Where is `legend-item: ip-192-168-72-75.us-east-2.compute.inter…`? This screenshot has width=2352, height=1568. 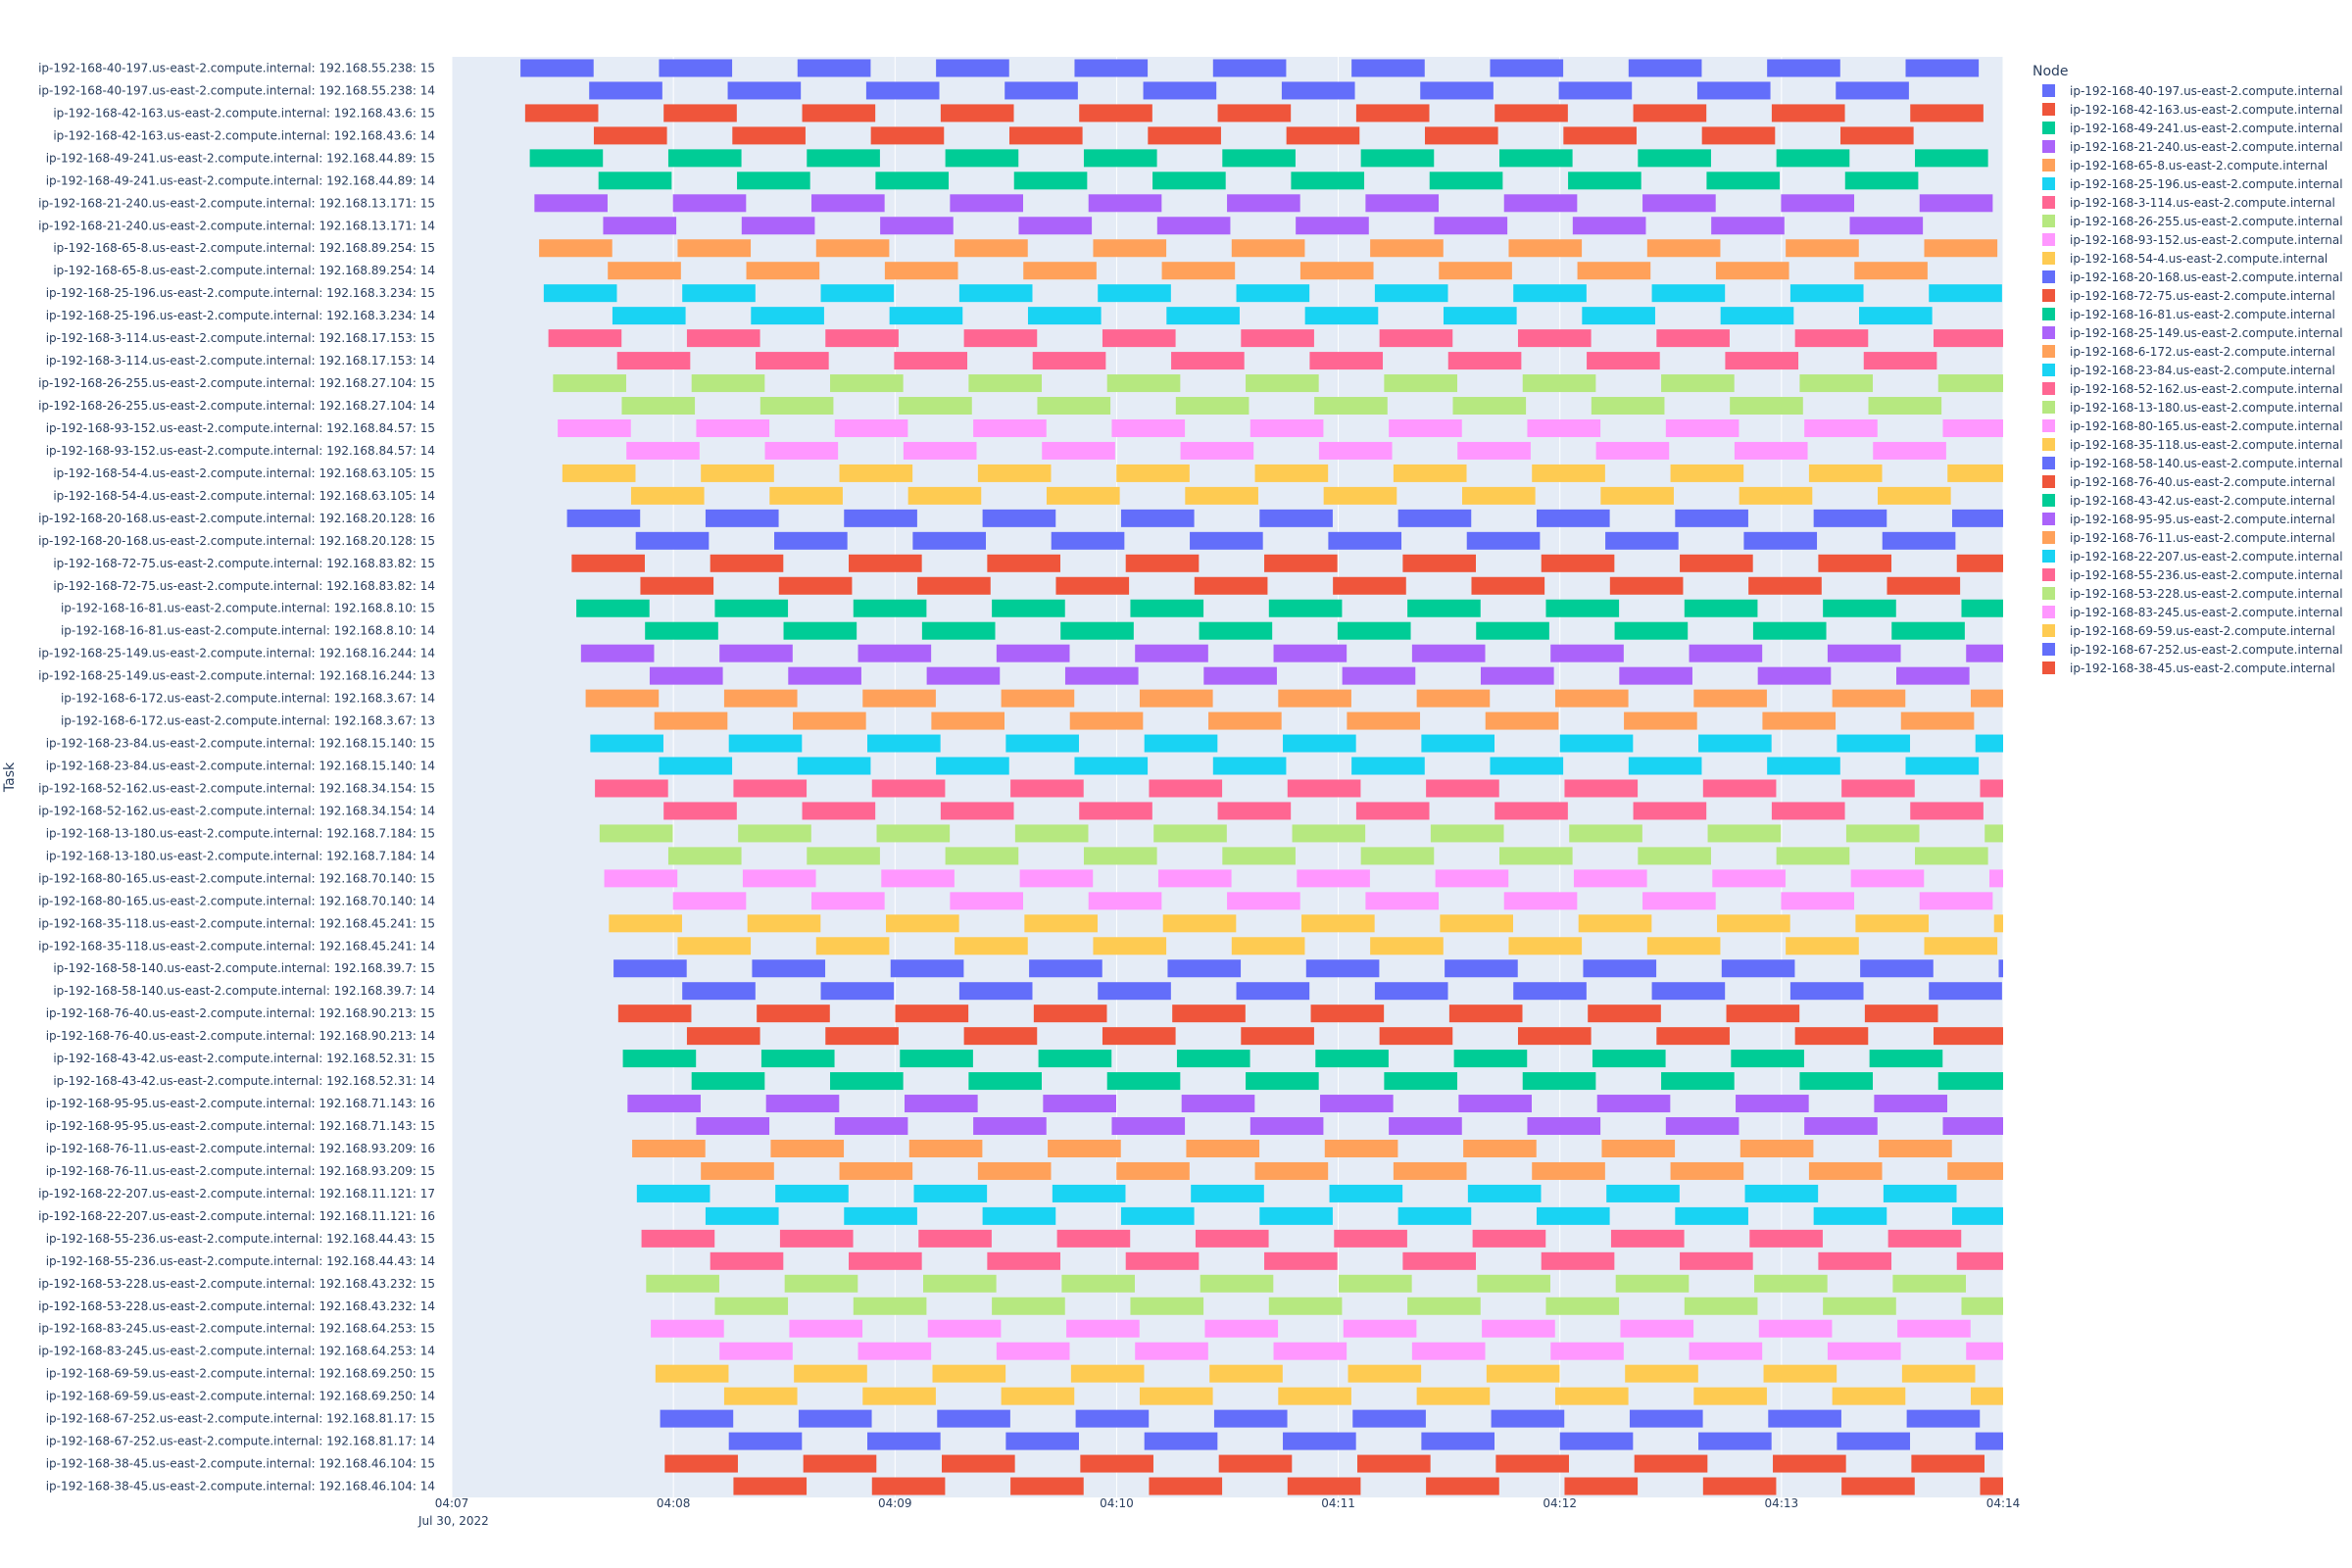 legend-item: ip-192-168-72-75.us-east-2.compute.inter… is located at coordinates (2188, 296).